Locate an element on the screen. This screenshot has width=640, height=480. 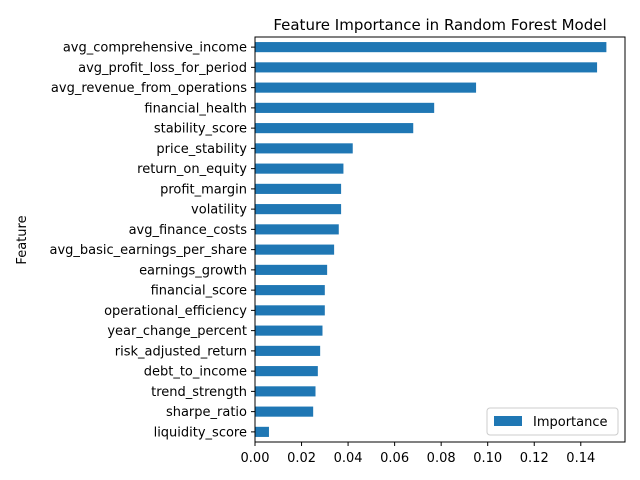
bar-financial-health is located at coordinates (345, 107).